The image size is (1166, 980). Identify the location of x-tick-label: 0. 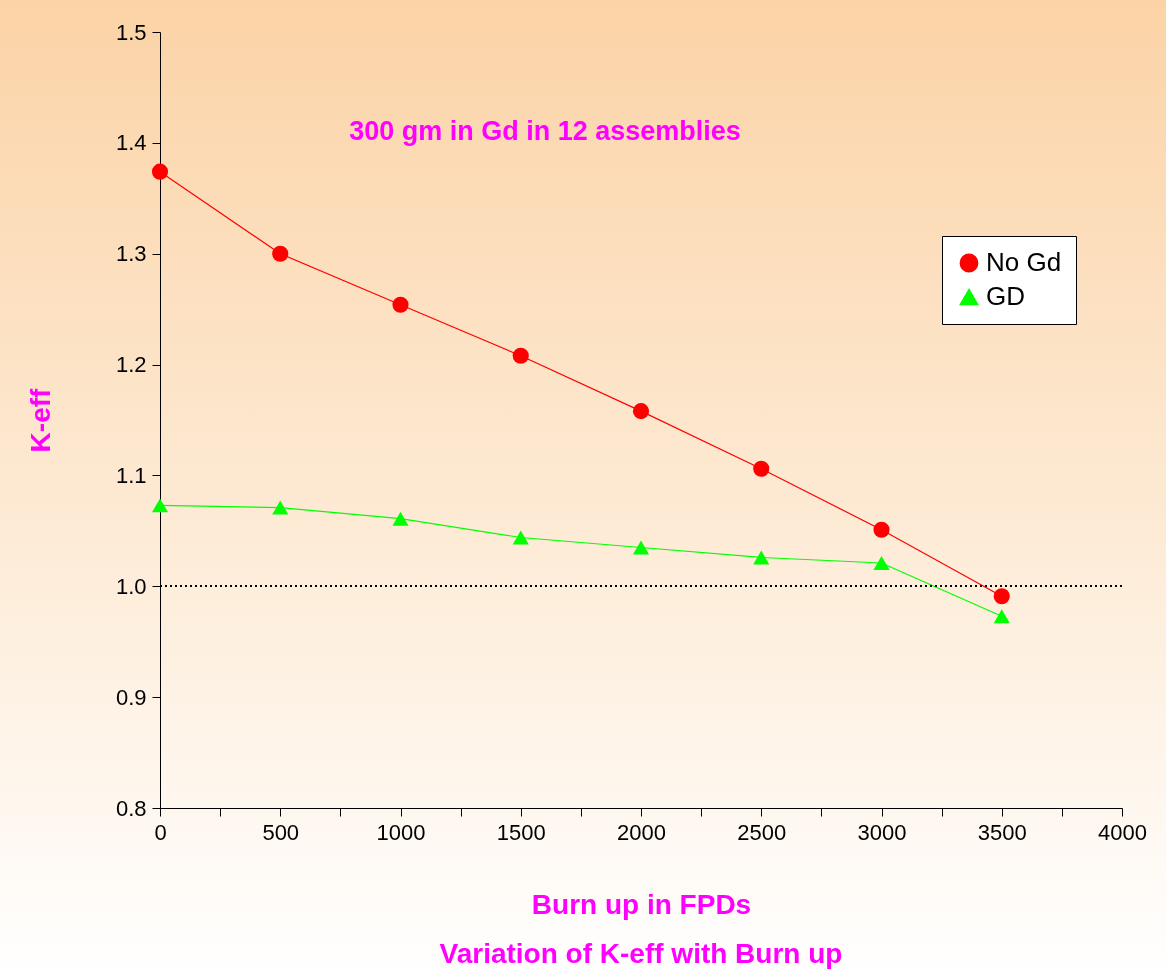
(160, 832).